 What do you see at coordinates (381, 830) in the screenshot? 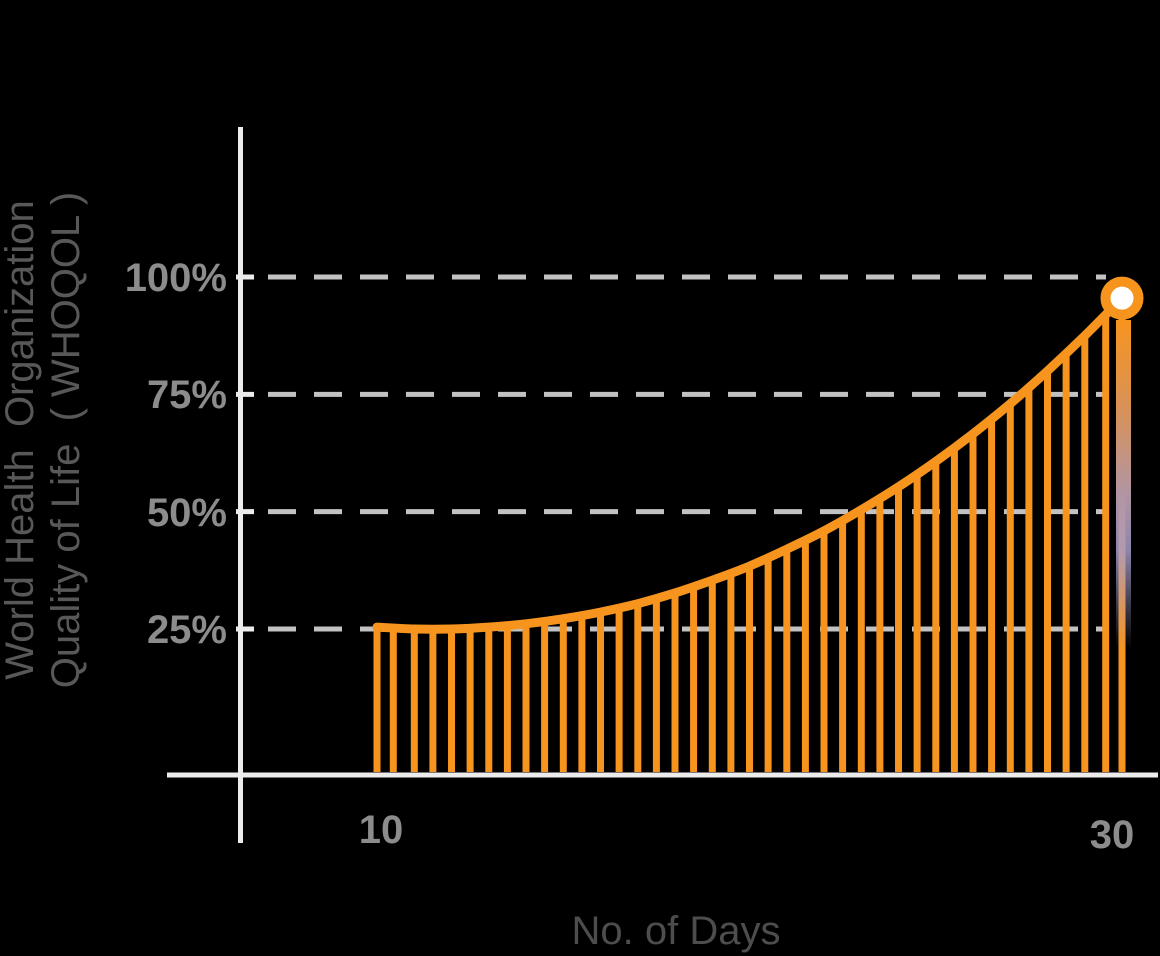
I see `xtick-label-10: 10` at bounding box center [381, 830].